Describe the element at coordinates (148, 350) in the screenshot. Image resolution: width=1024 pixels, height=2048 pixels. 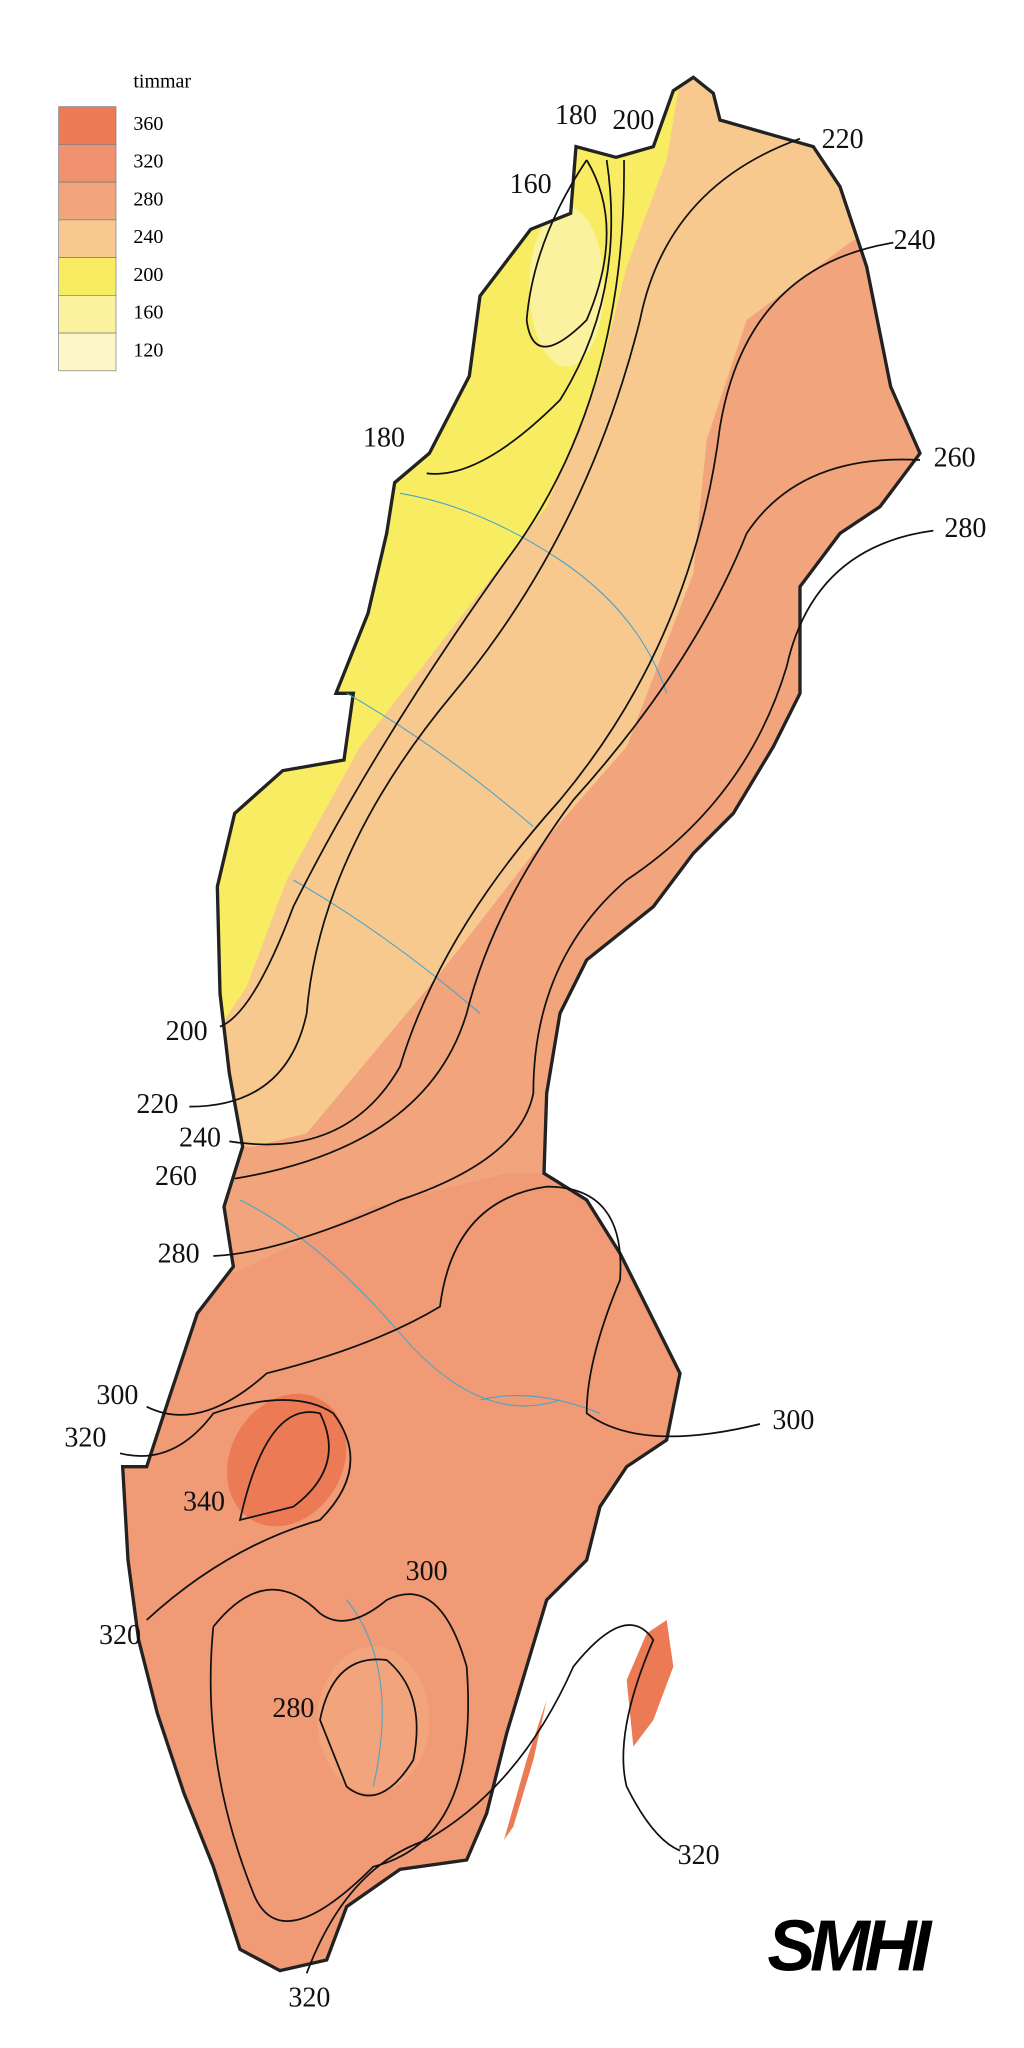
I see `legend-label: 120` at that location.